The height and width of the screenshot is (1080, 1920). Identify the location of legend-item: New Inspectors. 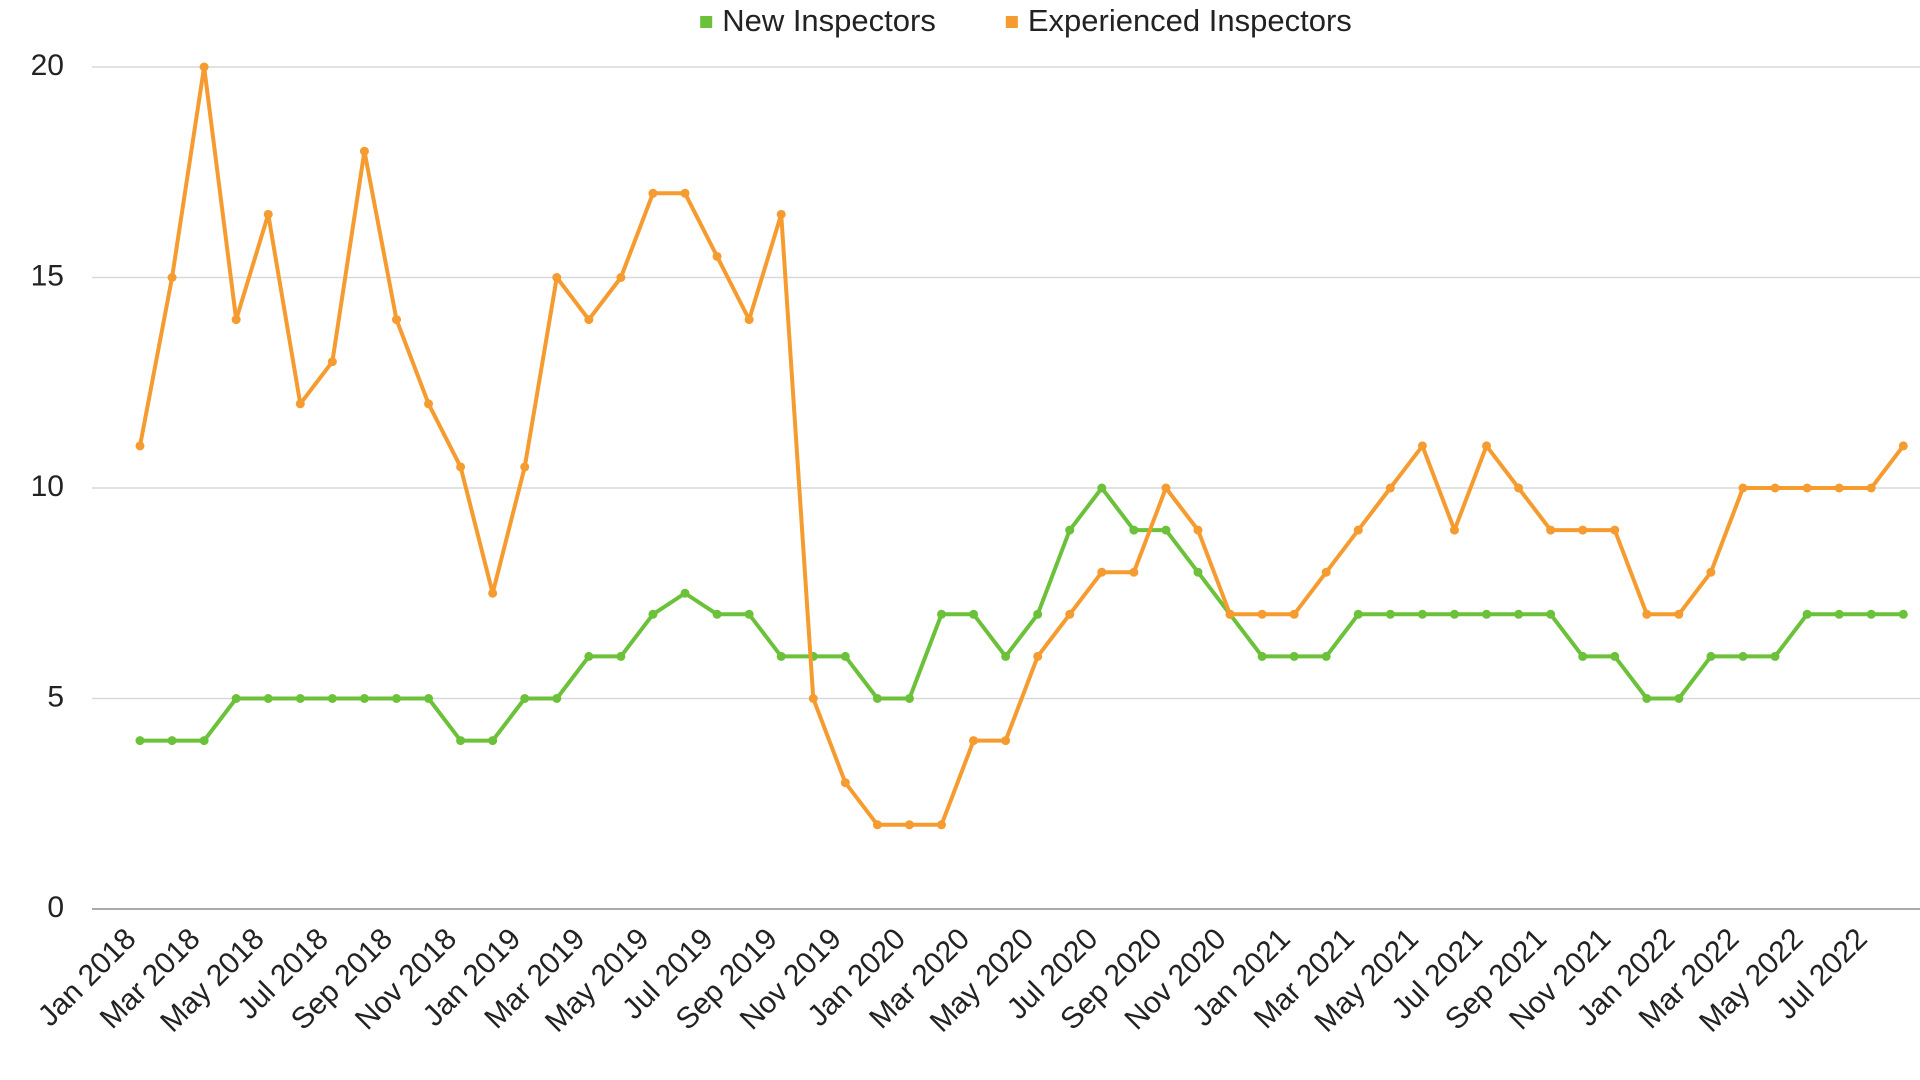
(818, 20).